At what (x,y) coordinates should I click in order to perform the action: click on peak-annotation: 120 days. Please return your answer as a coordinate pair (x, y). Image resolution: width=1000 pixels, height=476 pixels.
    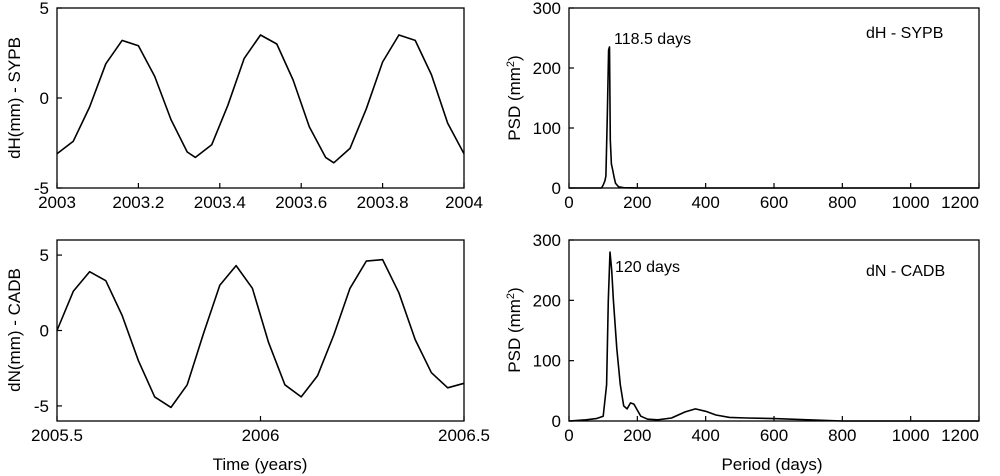
    Looking at the image, I should click on (647, 267).